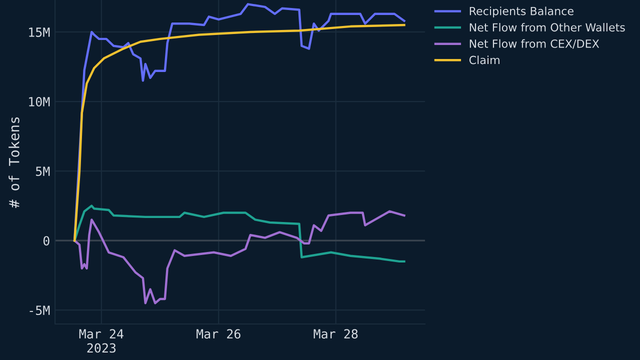 The width and height of the screenshot is (640, 360). I want to click on legend-label: Claim, so click(484, 60).